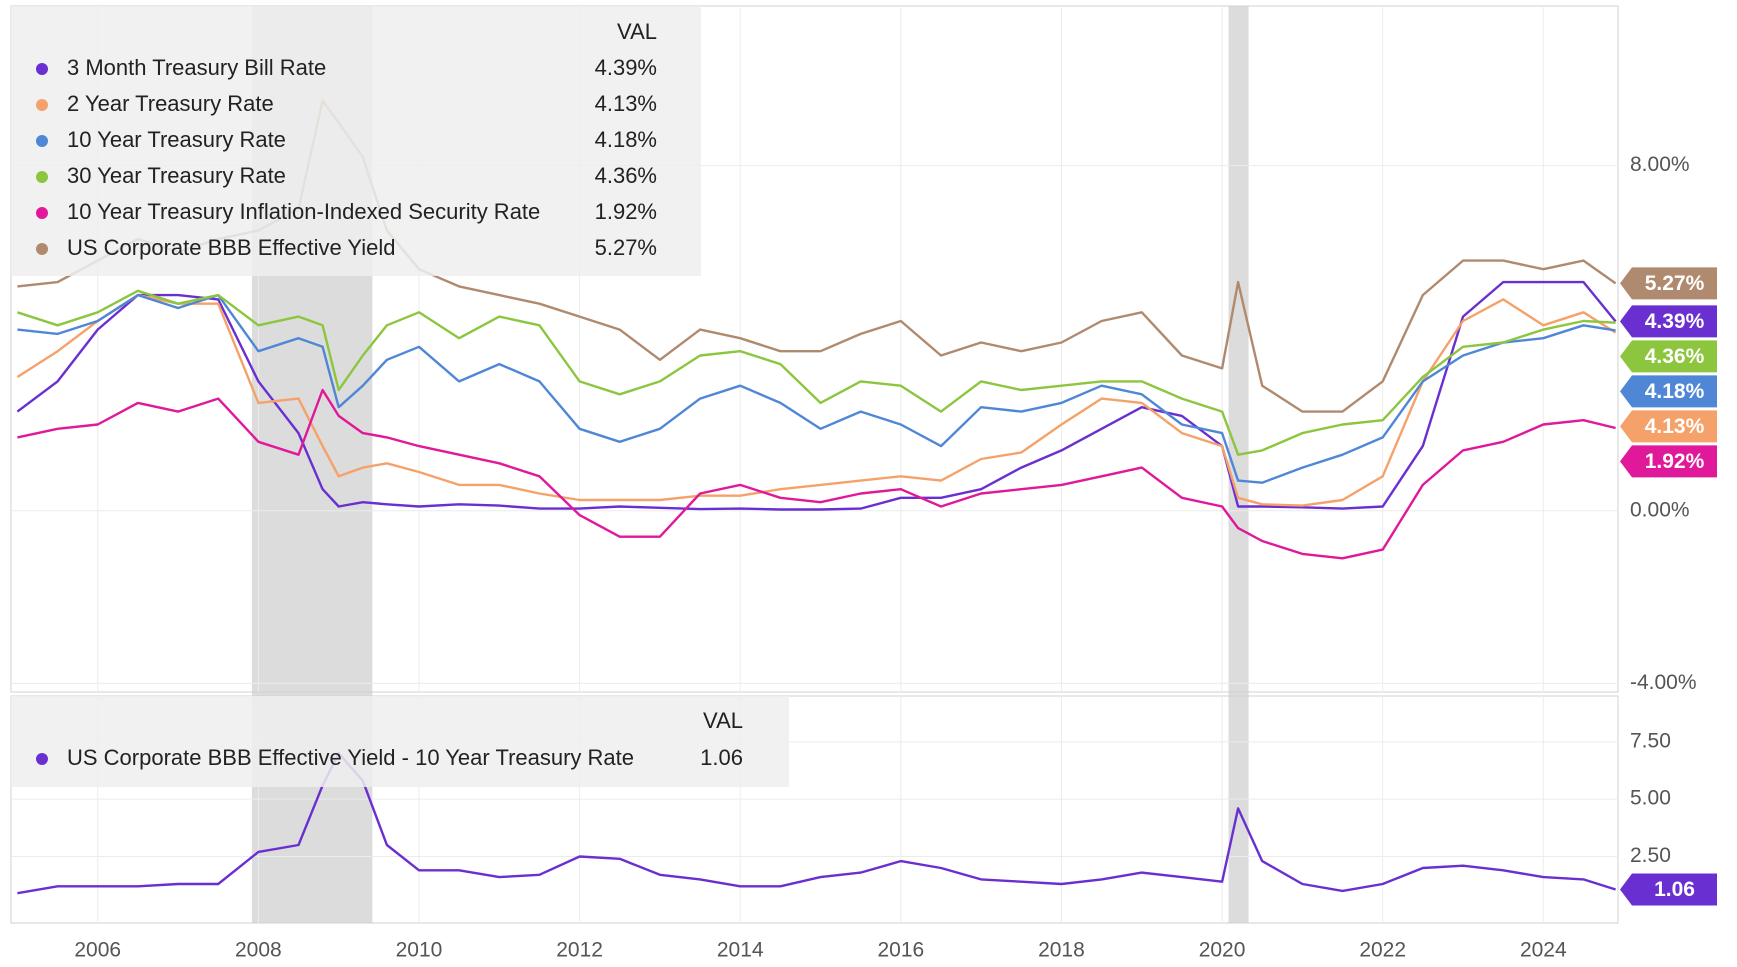 The width and height of the screenshot is (1737, 967). I want to click on value-tag-label: 4.18%, so click(1675, 391).